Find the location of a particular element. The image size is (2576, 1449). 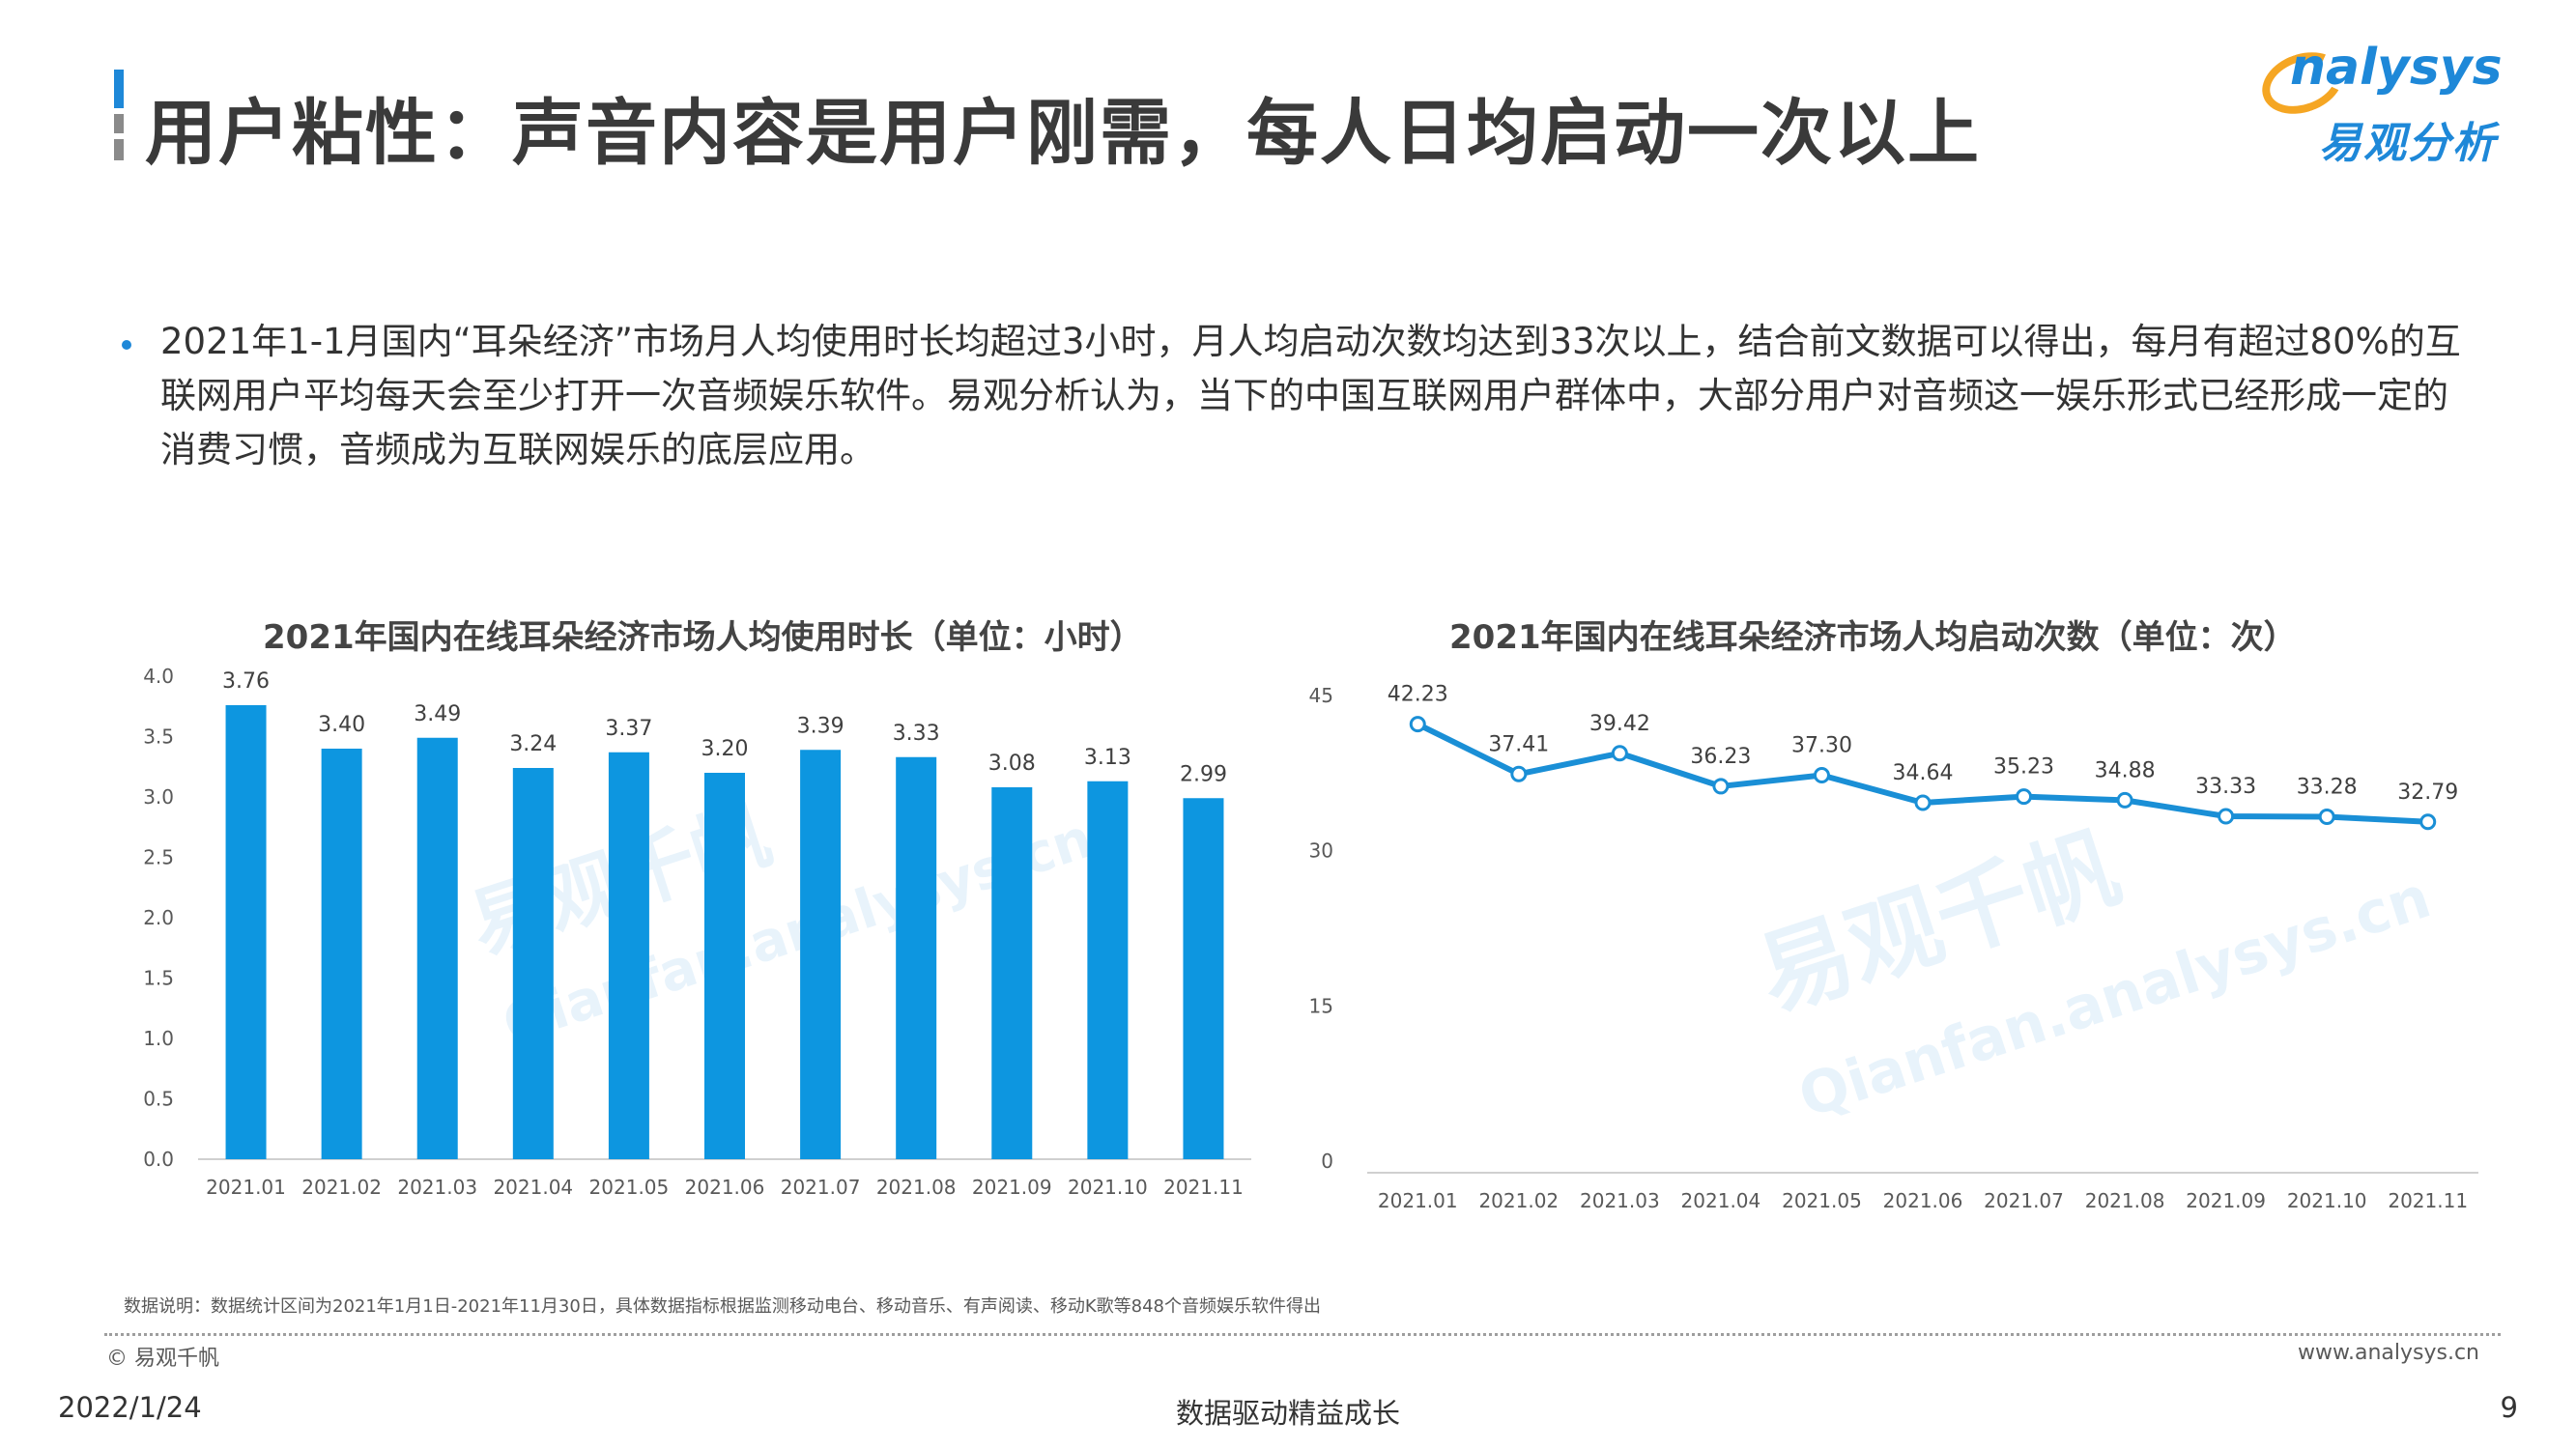

analysys-logo: nalysys 易观分析 is located at coordinates (2397, 106).